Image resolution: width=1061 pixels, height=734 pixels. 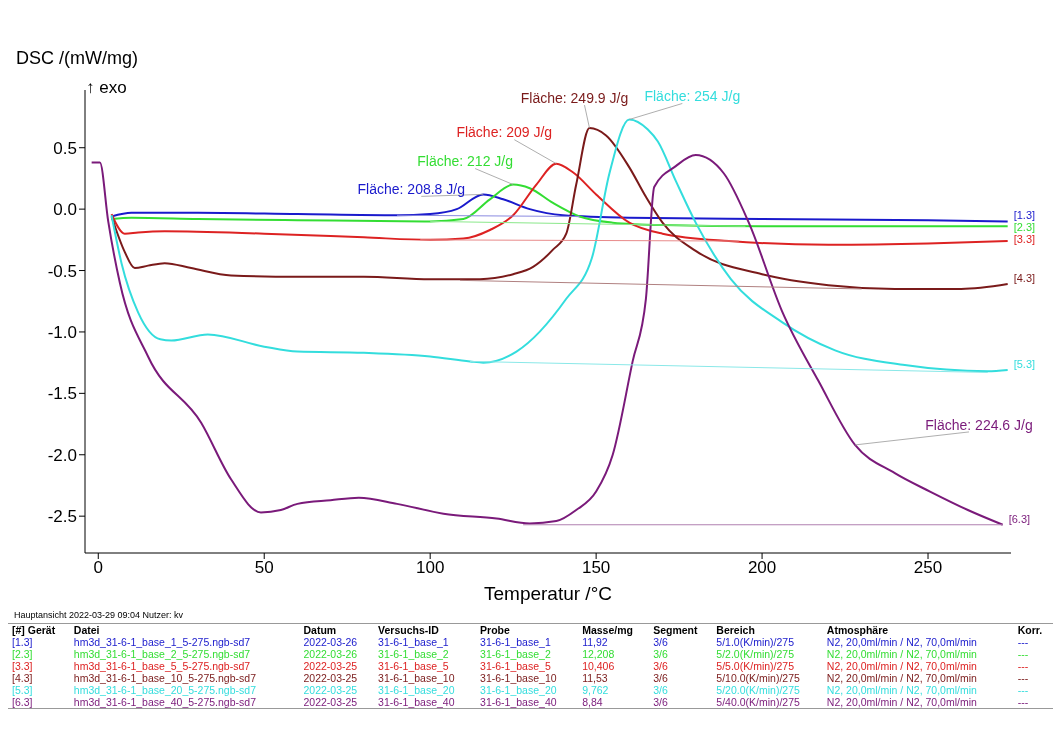 What do you see at coordinates (65, 210) in the screenshot?
I see `y-tick-label: 0.0` at bounding box center [65, 210].